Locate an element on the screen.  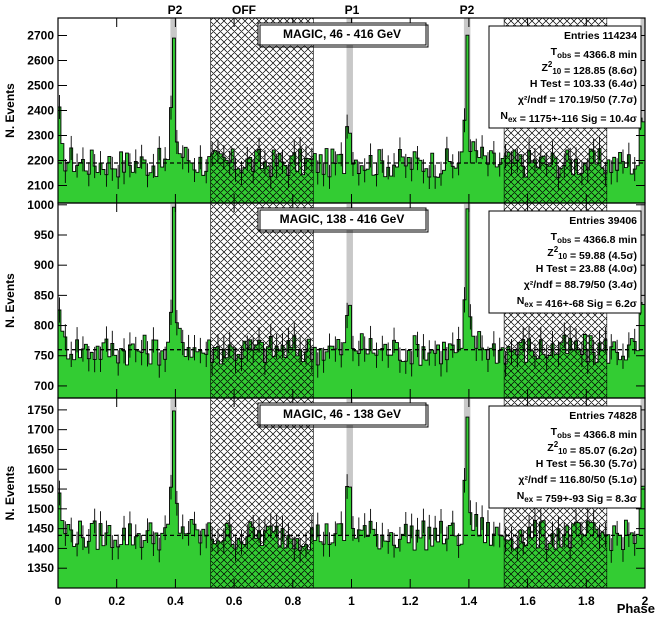
y-tick-label: 2200 is located at coordinates (40, 161).